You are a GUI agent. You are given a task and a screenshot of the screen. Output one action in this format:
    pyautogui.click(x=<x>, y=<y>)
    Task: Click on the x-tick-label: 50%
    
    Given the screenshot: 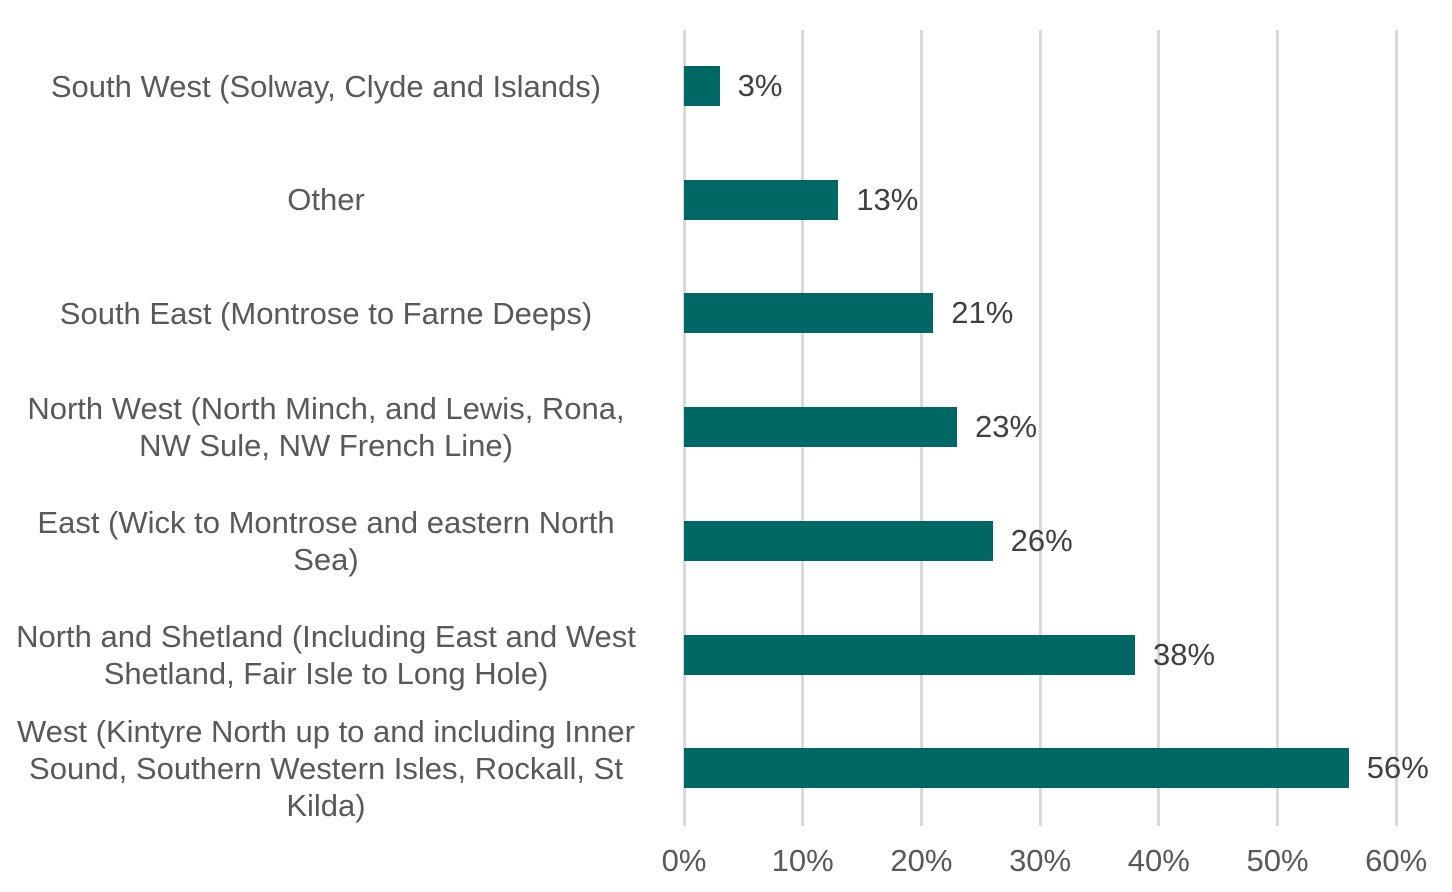 What is the action you would take?
    pyautogui.click(x=1277, y=860)
    